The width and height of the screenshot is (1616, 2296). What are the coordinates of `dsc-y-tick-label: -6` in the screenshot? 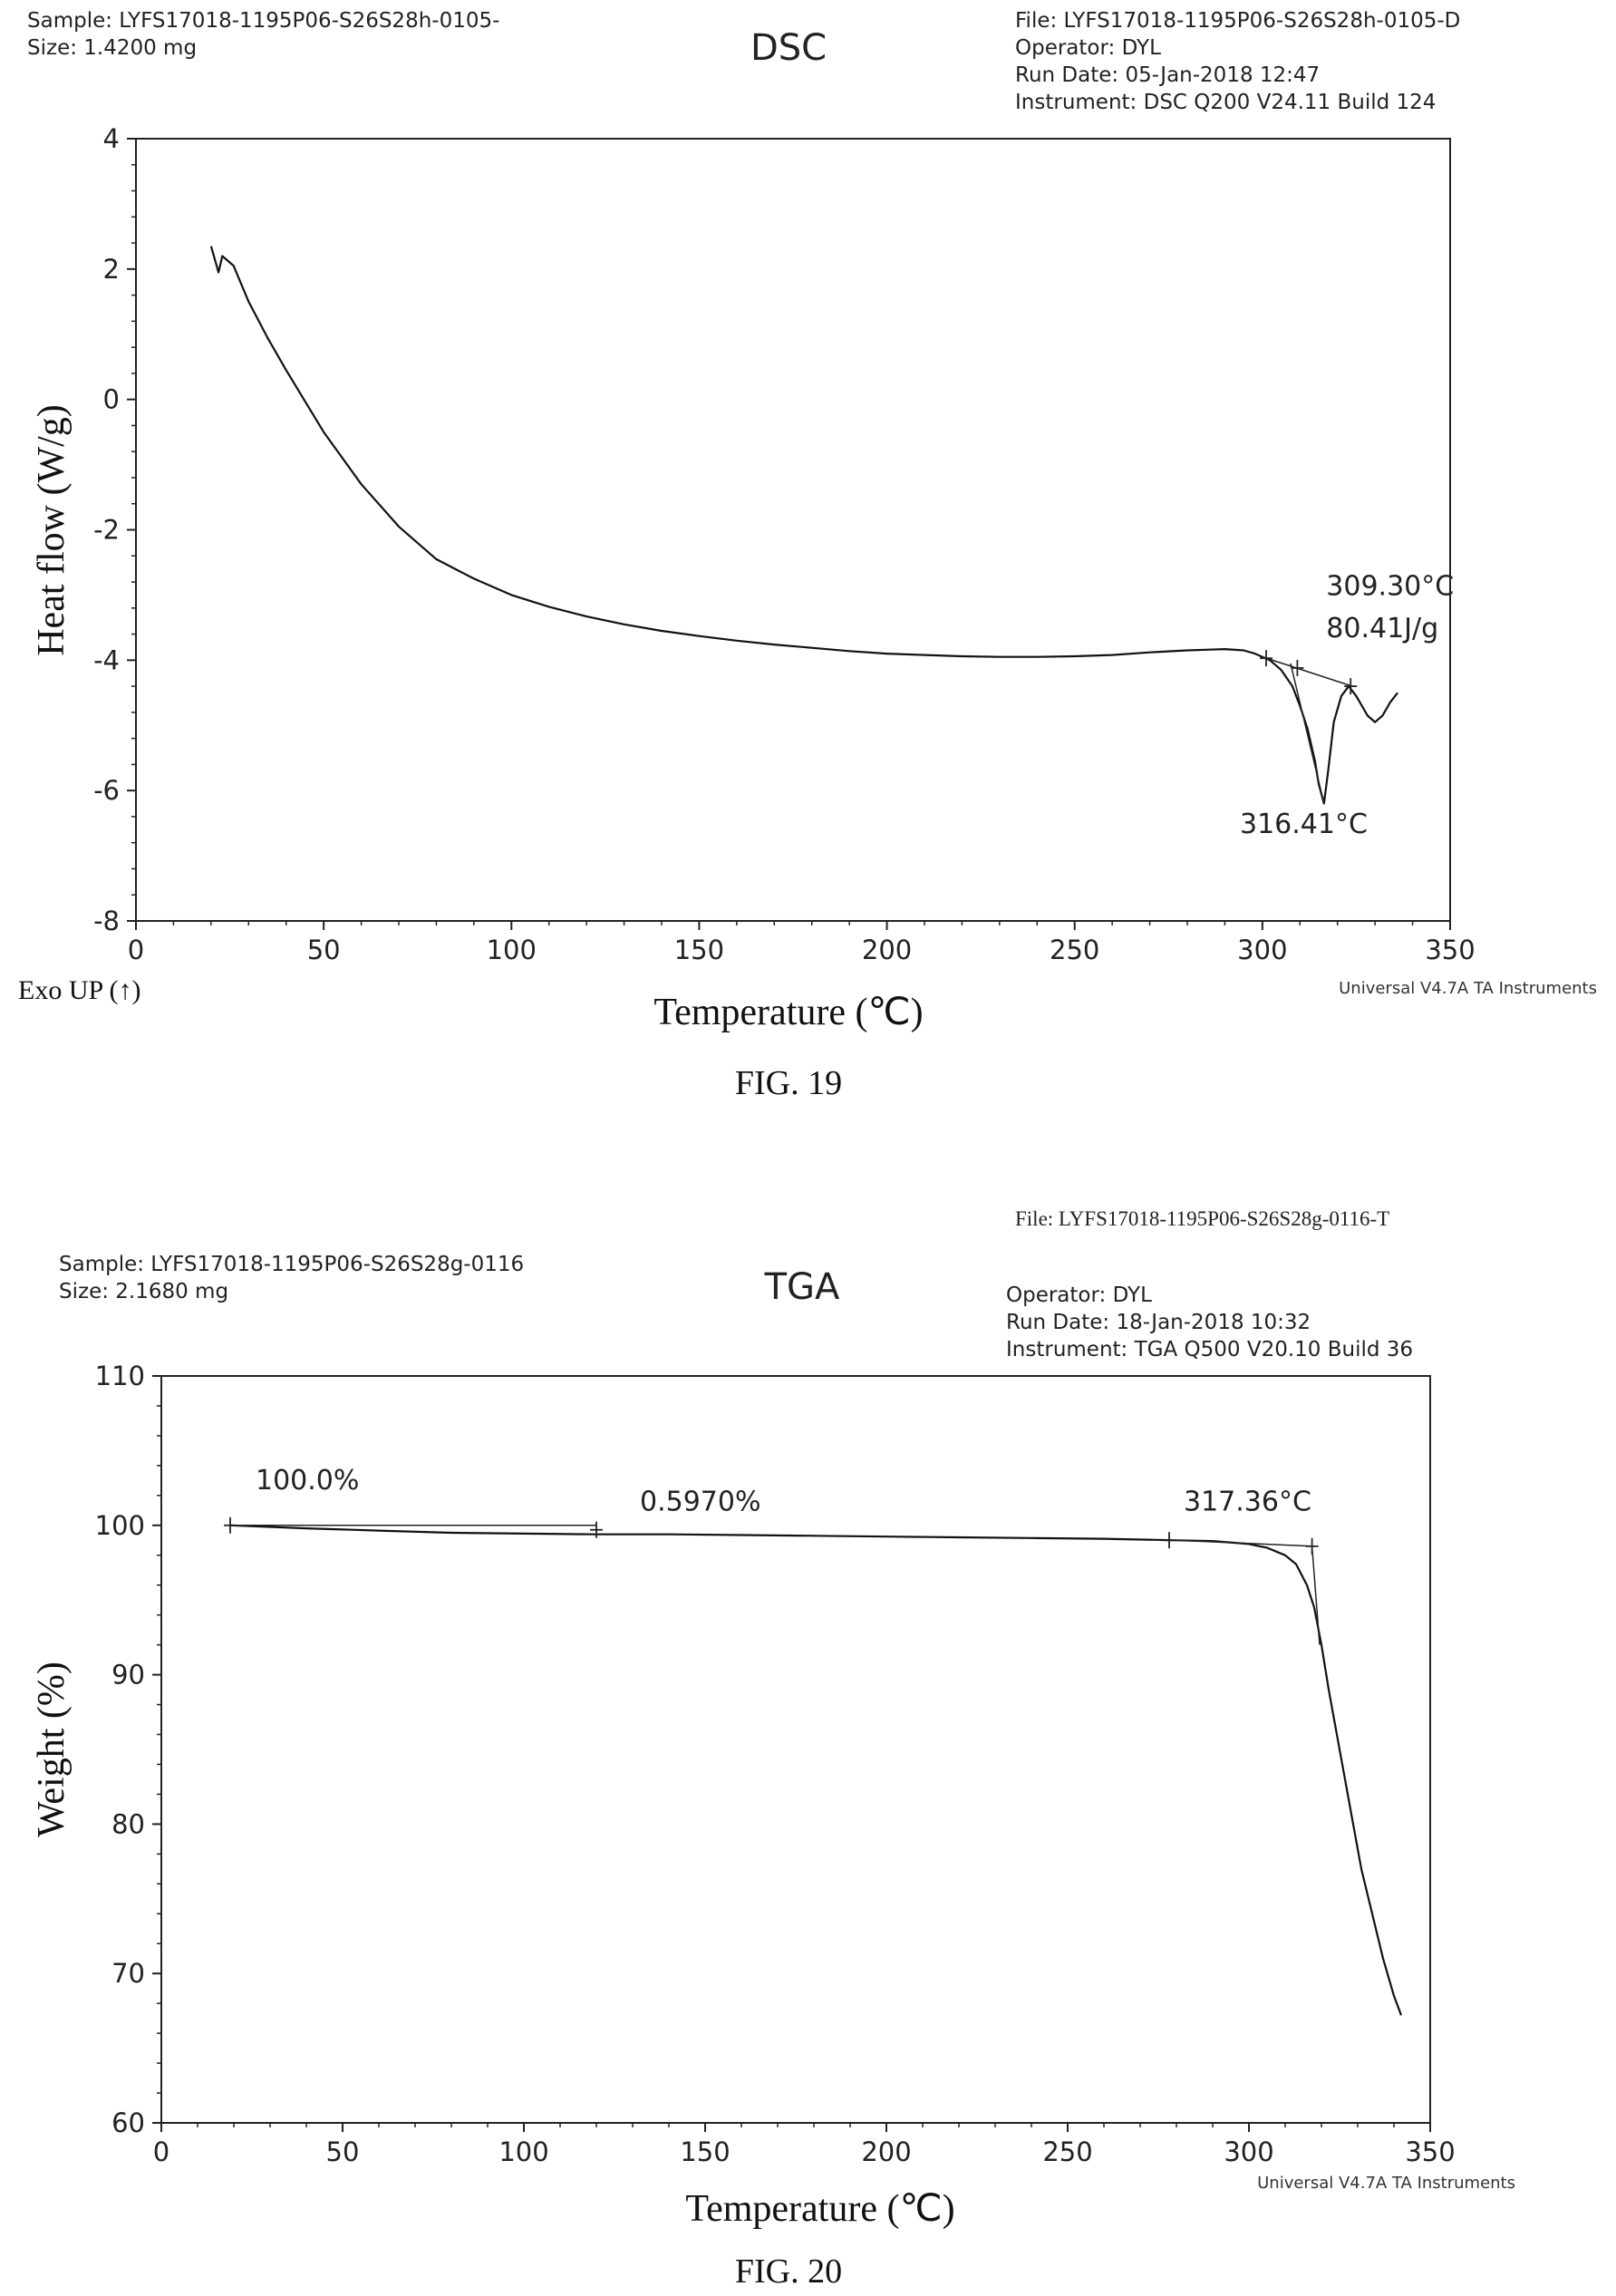 It's located at (106, 790).